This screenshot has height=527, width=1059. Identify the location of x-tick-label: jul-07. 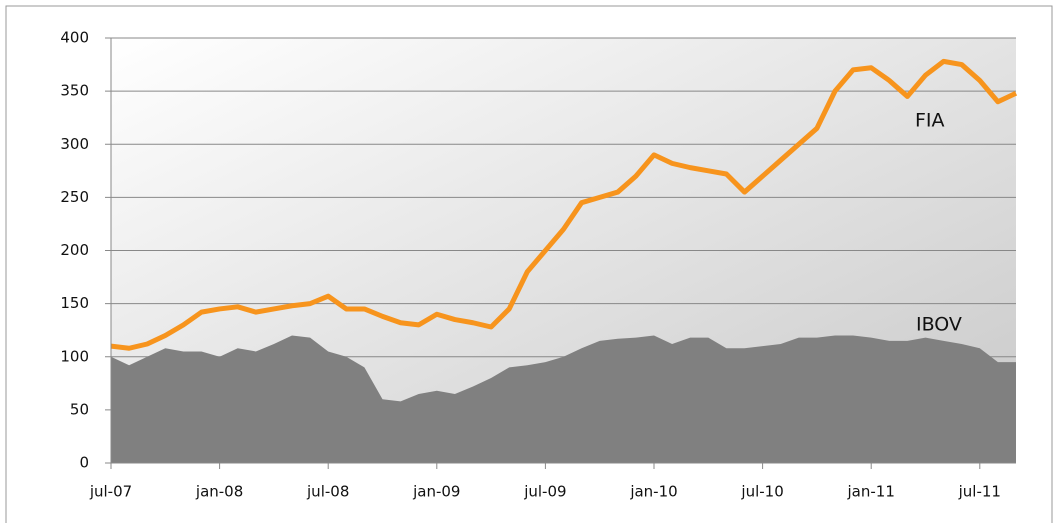
(110, 492).